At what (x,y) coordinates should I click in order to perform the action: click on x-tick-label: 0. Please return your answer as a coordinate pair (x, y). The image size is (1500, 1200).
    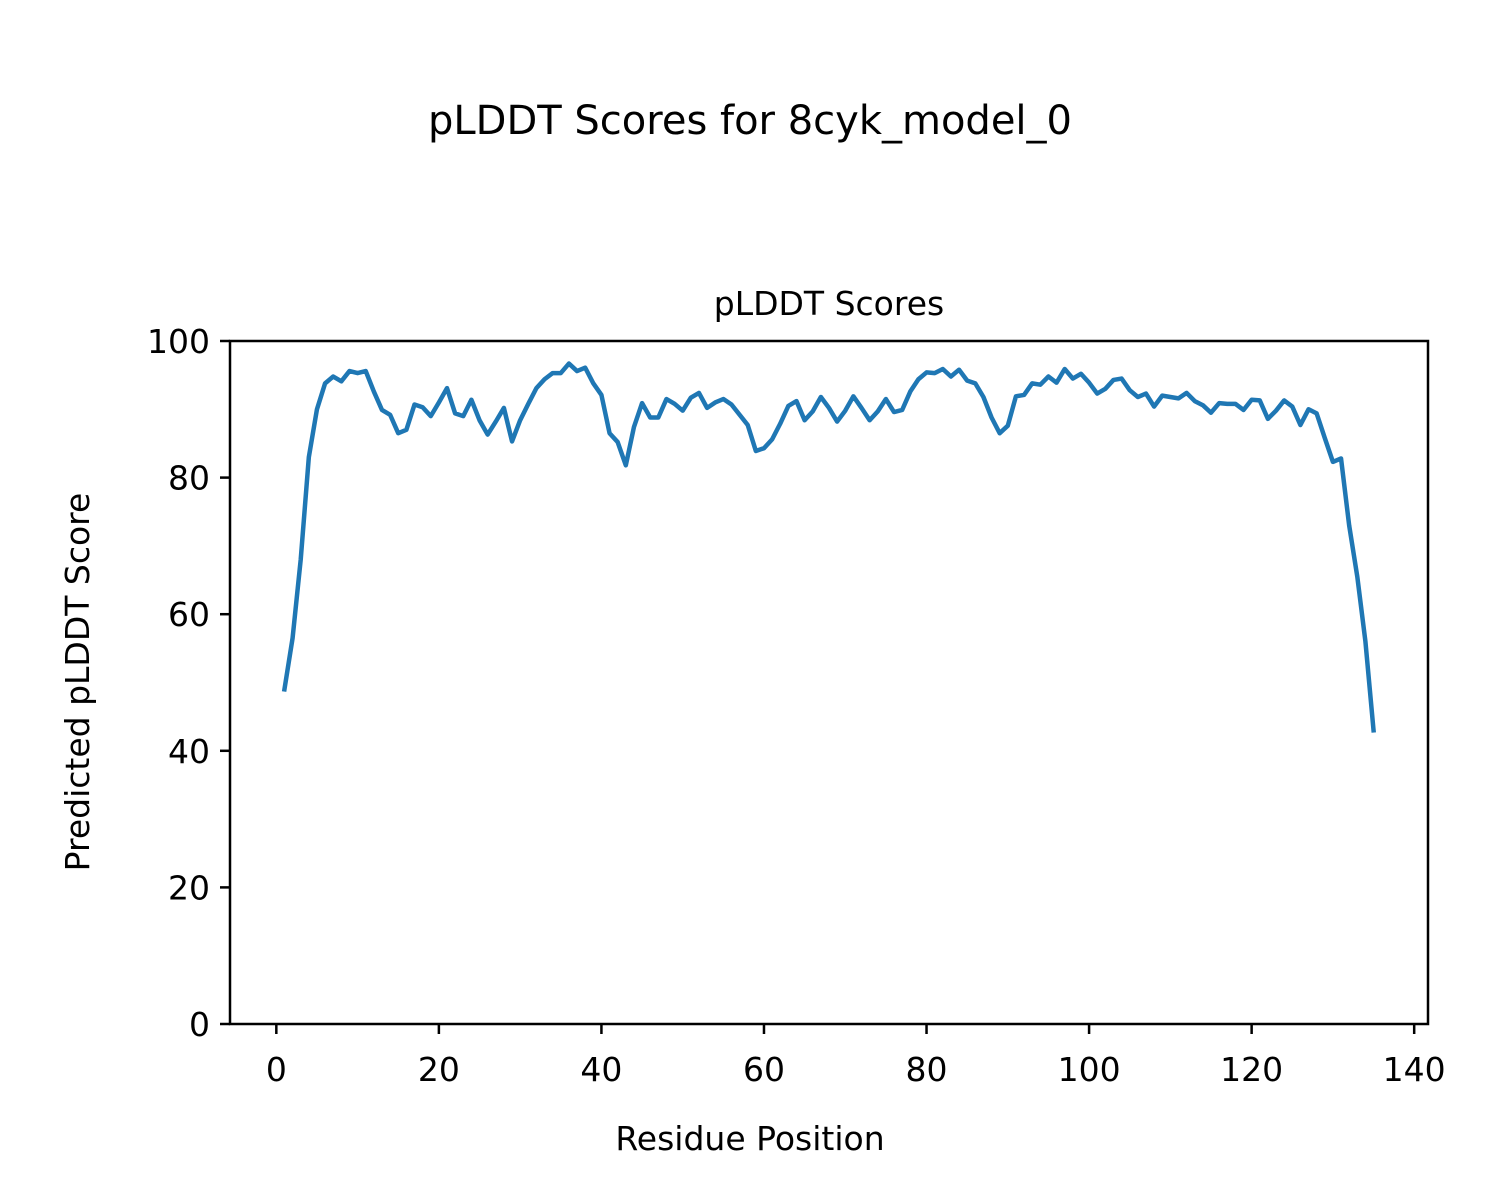
    Looking at the image, I should click on (276, 1069).